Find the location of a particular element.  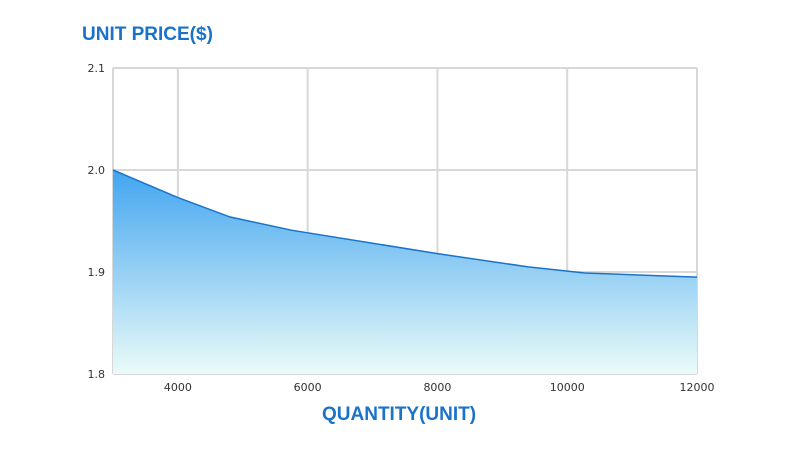

y-tick-label: 1.8 is located at coordinates (97, 374).